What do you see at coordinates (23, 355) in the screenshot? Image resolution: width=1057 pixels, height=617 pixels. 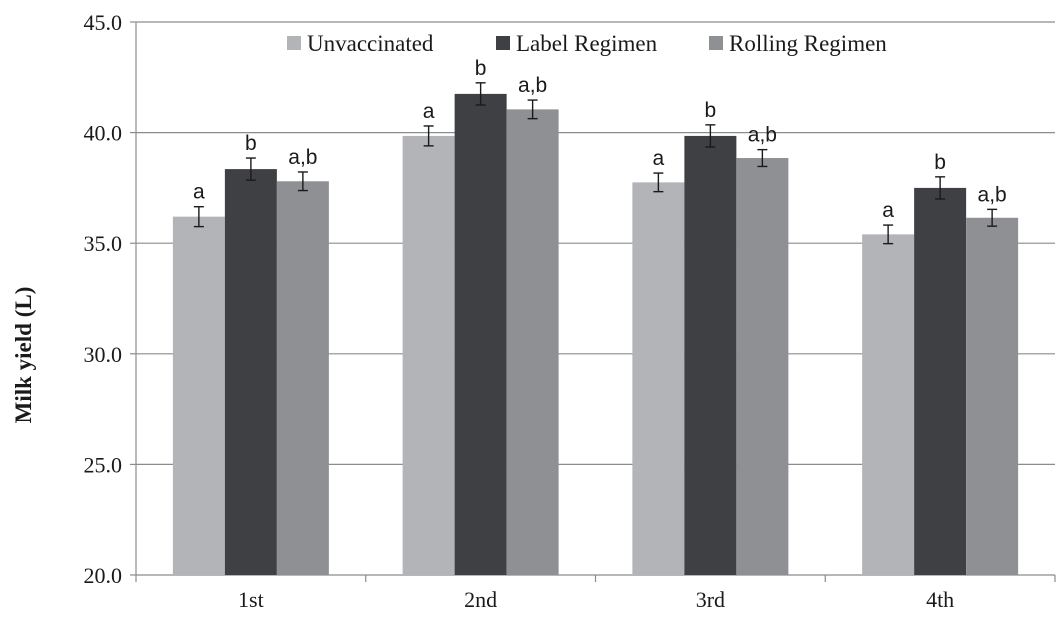 I see `y-axis-label: Milk yield (L)` at bounding box center [23, 355].